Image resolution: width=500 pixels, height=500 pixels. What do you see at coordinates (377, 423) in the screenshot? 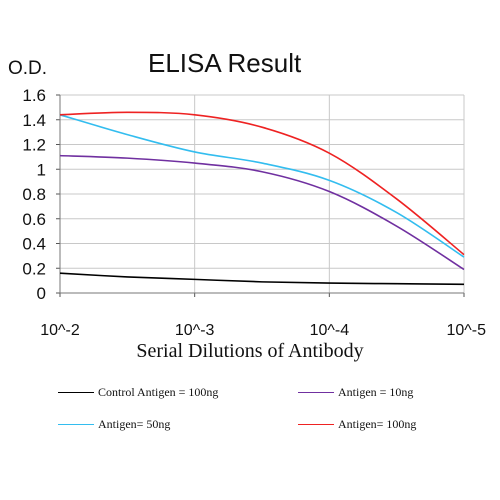
I see `legend-label-100ng: Antigen= 100ng` at bounding box center [377, 423].